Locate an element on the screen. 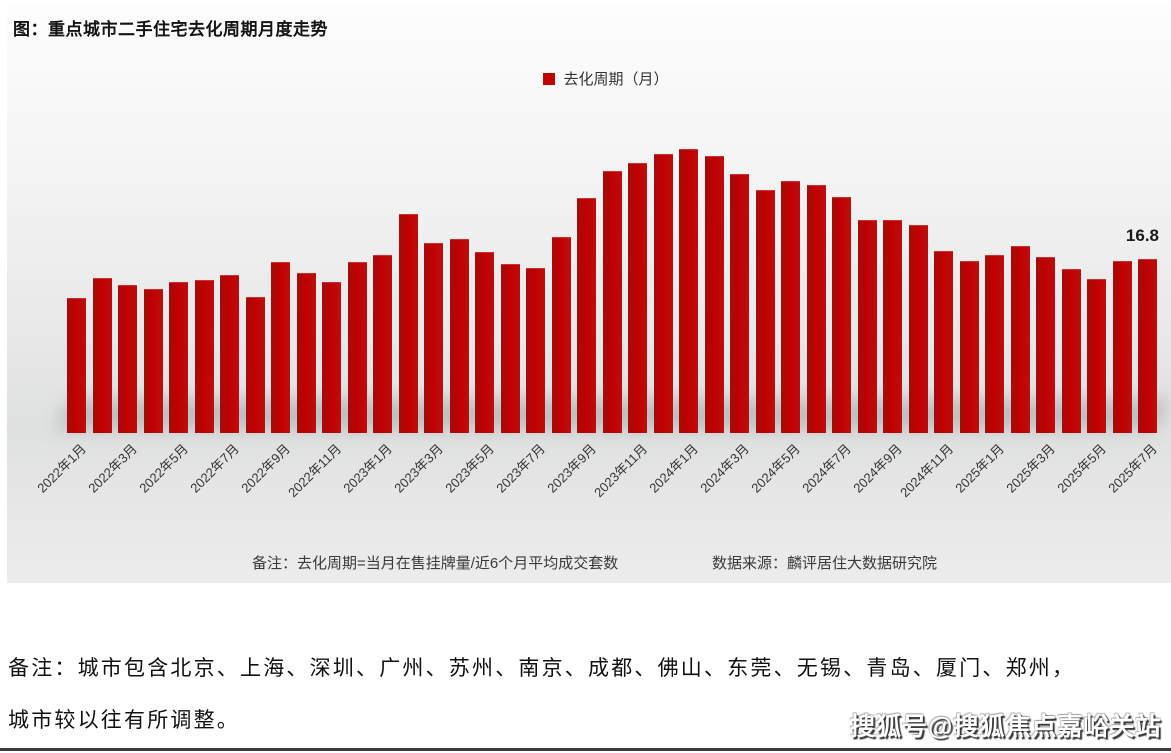 Image resolution: width=1171 pixels, height=753 pixels. chart-legend: 去化周期（月） is located at coordinates (589, 78).